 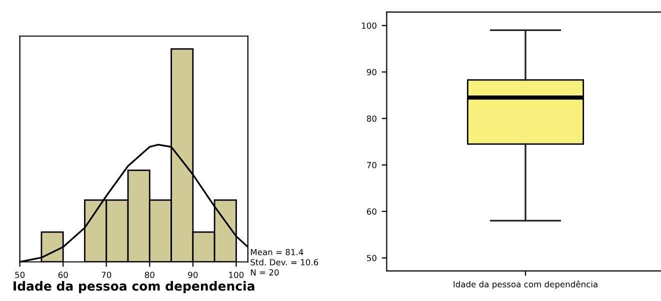 I want to click on x-tick-label: 80, so click(x=149, y=275).